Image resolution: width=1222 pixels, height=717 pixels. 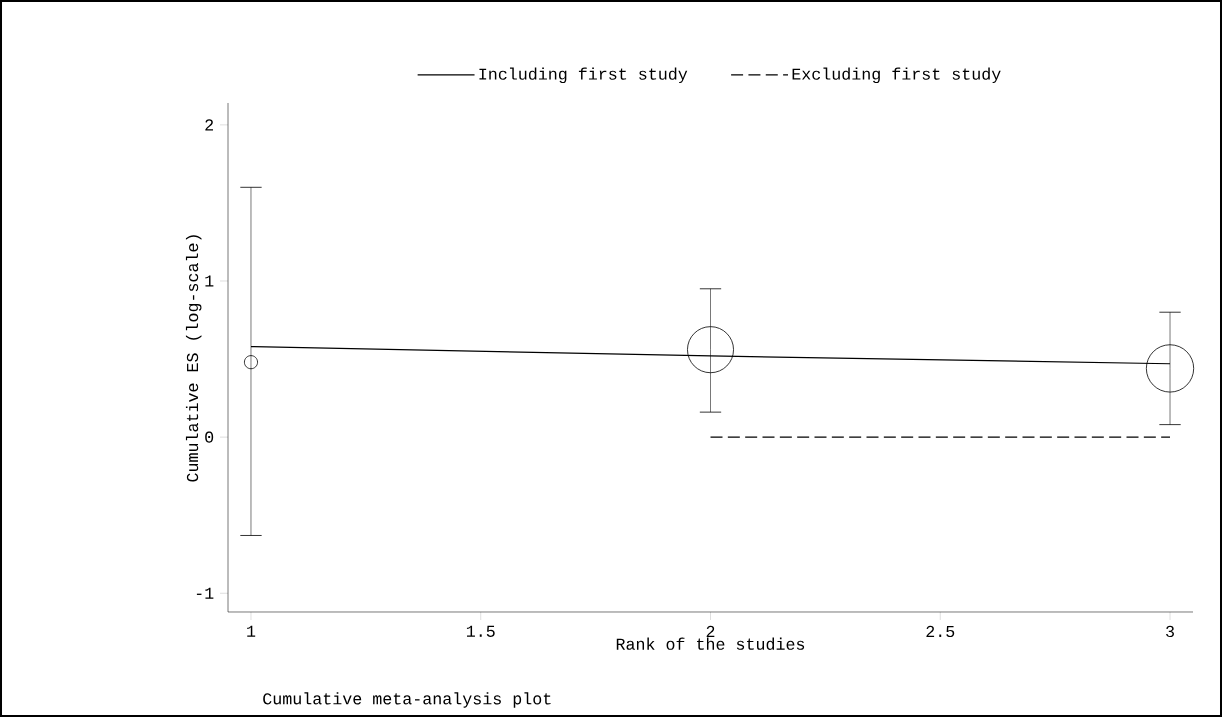 What do you see at coordinates (205, 593) in the screenshot?
I see `y-tick-label: -1` at bounding box center [205, 593].